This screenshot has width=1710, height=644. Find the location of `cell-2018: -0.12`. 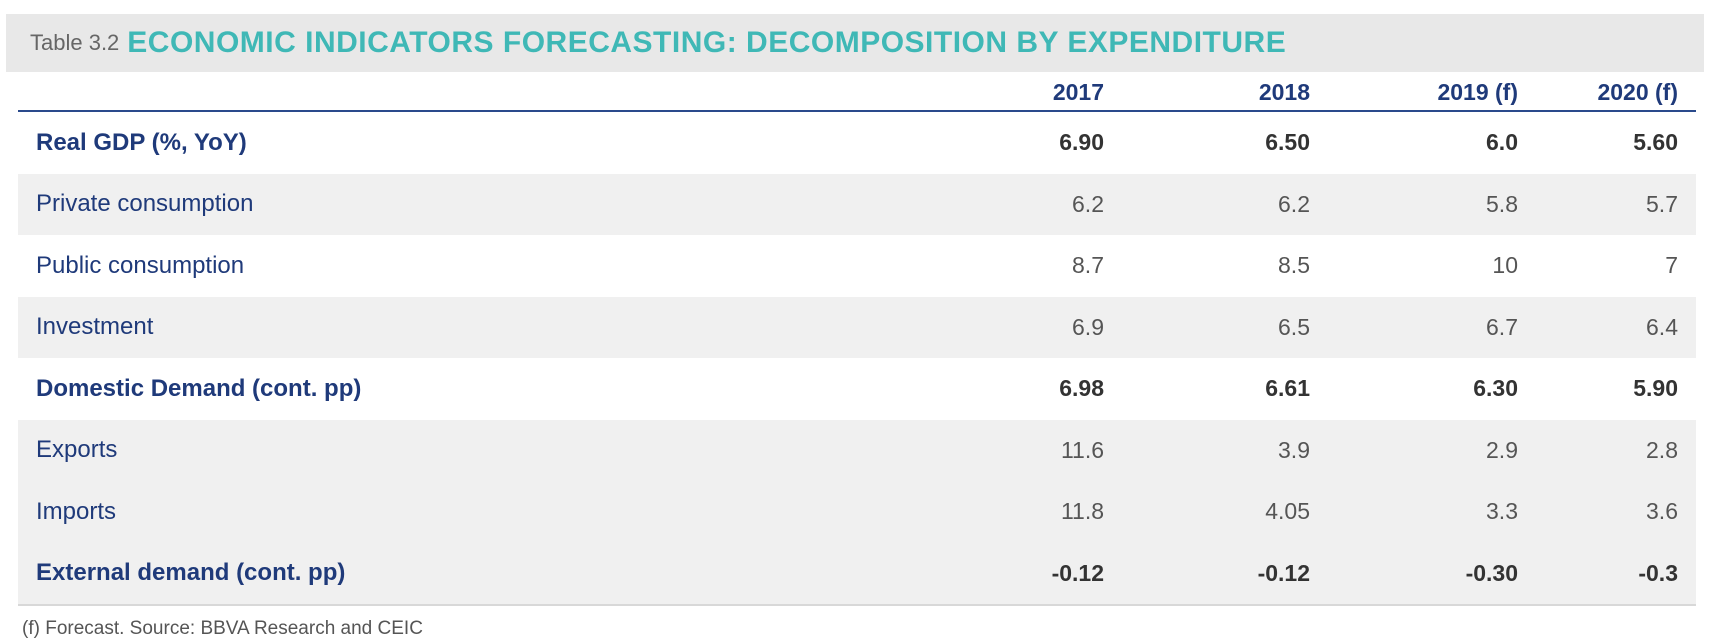

cell-2018: -0.12 is located at coordinates (1283, 572).